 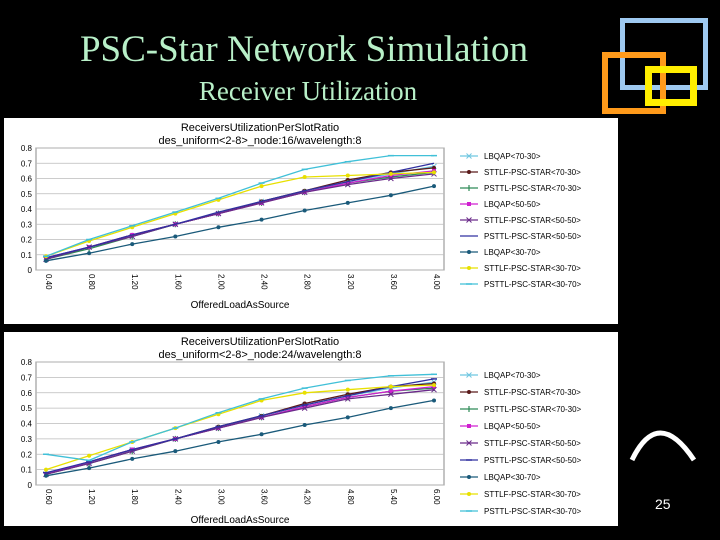 What do you see at coordinates (48, 282) in the screenshot?
I see `x-tick-label: 0.40` at bounding box center [48, 282].